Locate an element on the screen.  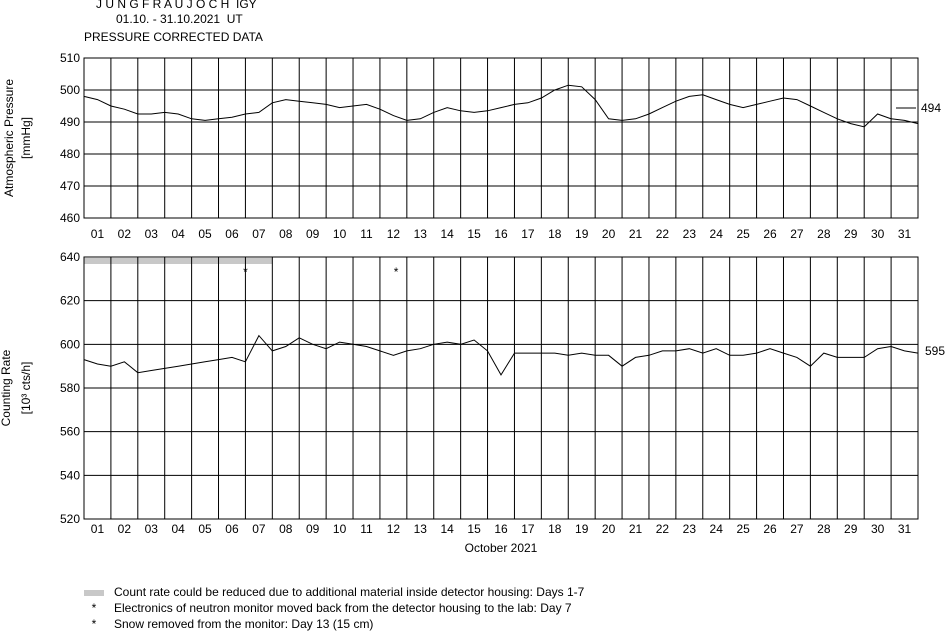
chart-subtitle: PRESSURE CORRECTED DATA is located at coordinates (173, 37).